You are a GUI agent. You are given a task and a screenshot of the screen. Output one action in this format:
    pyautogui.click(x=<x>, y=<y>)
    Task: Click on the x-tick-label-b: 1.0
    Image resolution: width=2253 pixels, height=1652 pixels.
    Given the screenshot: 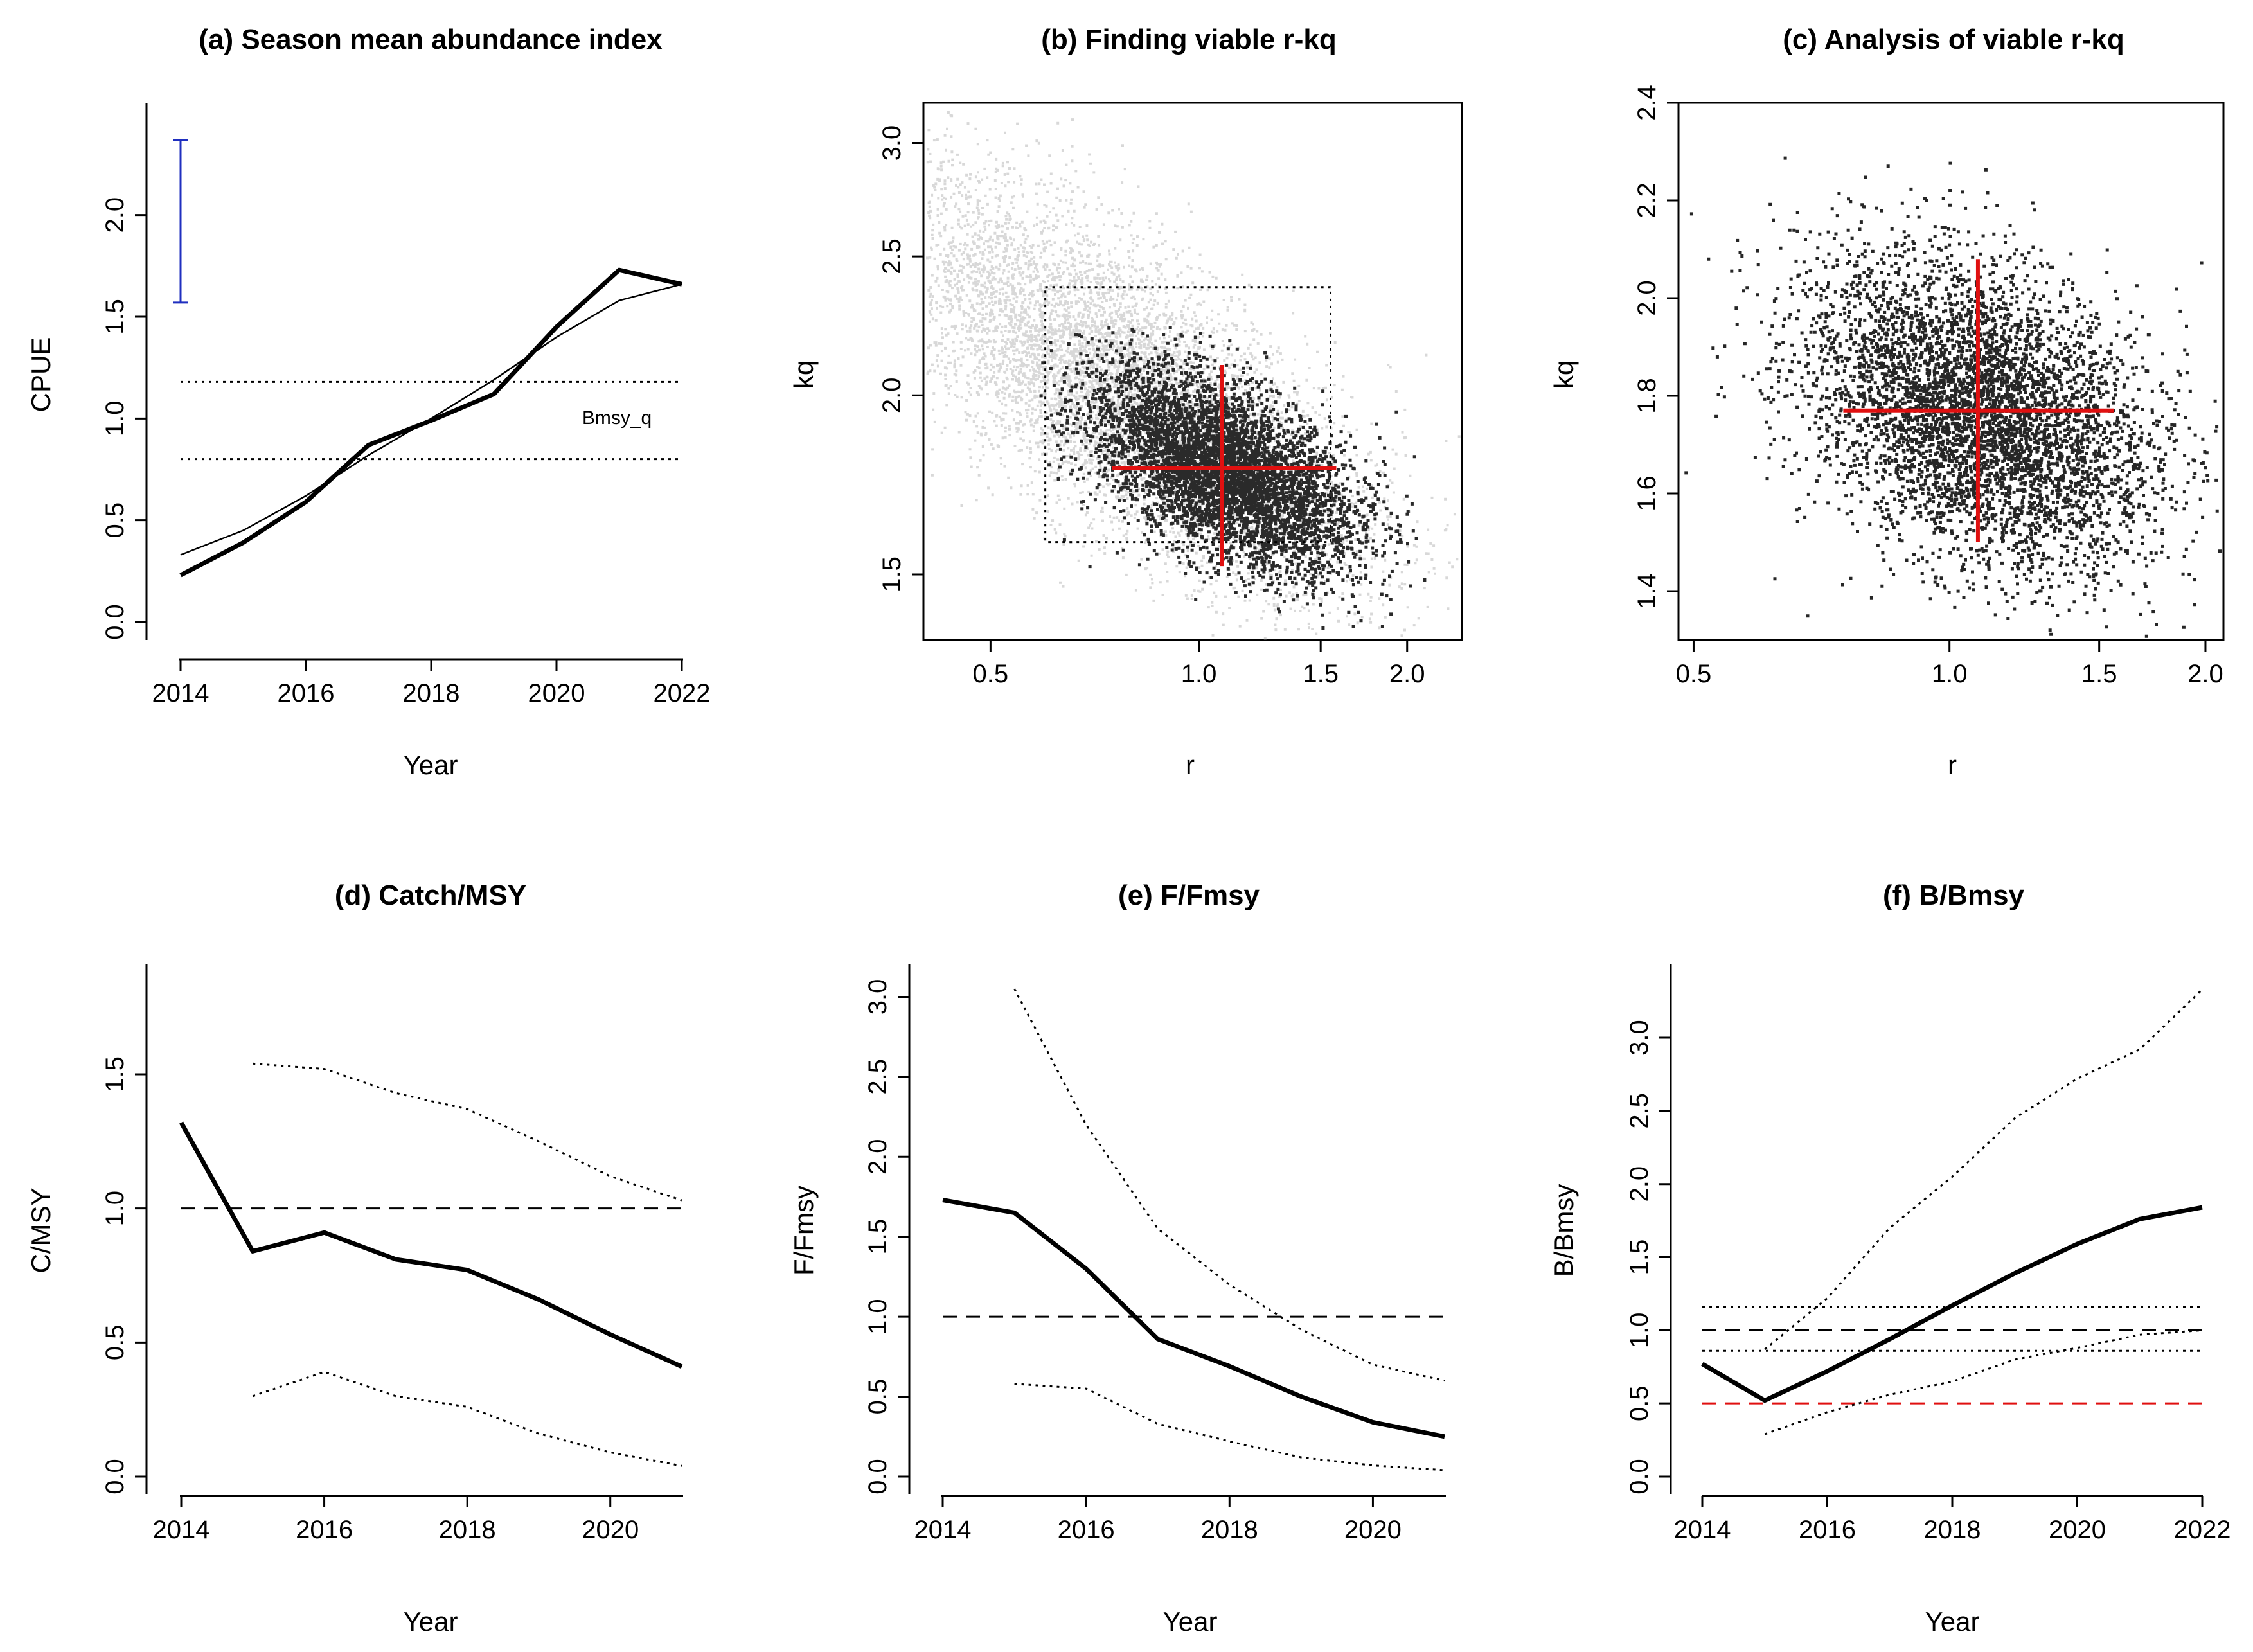 What is the action you would take?
    pyautogui.click(x=1199, y=674)
    